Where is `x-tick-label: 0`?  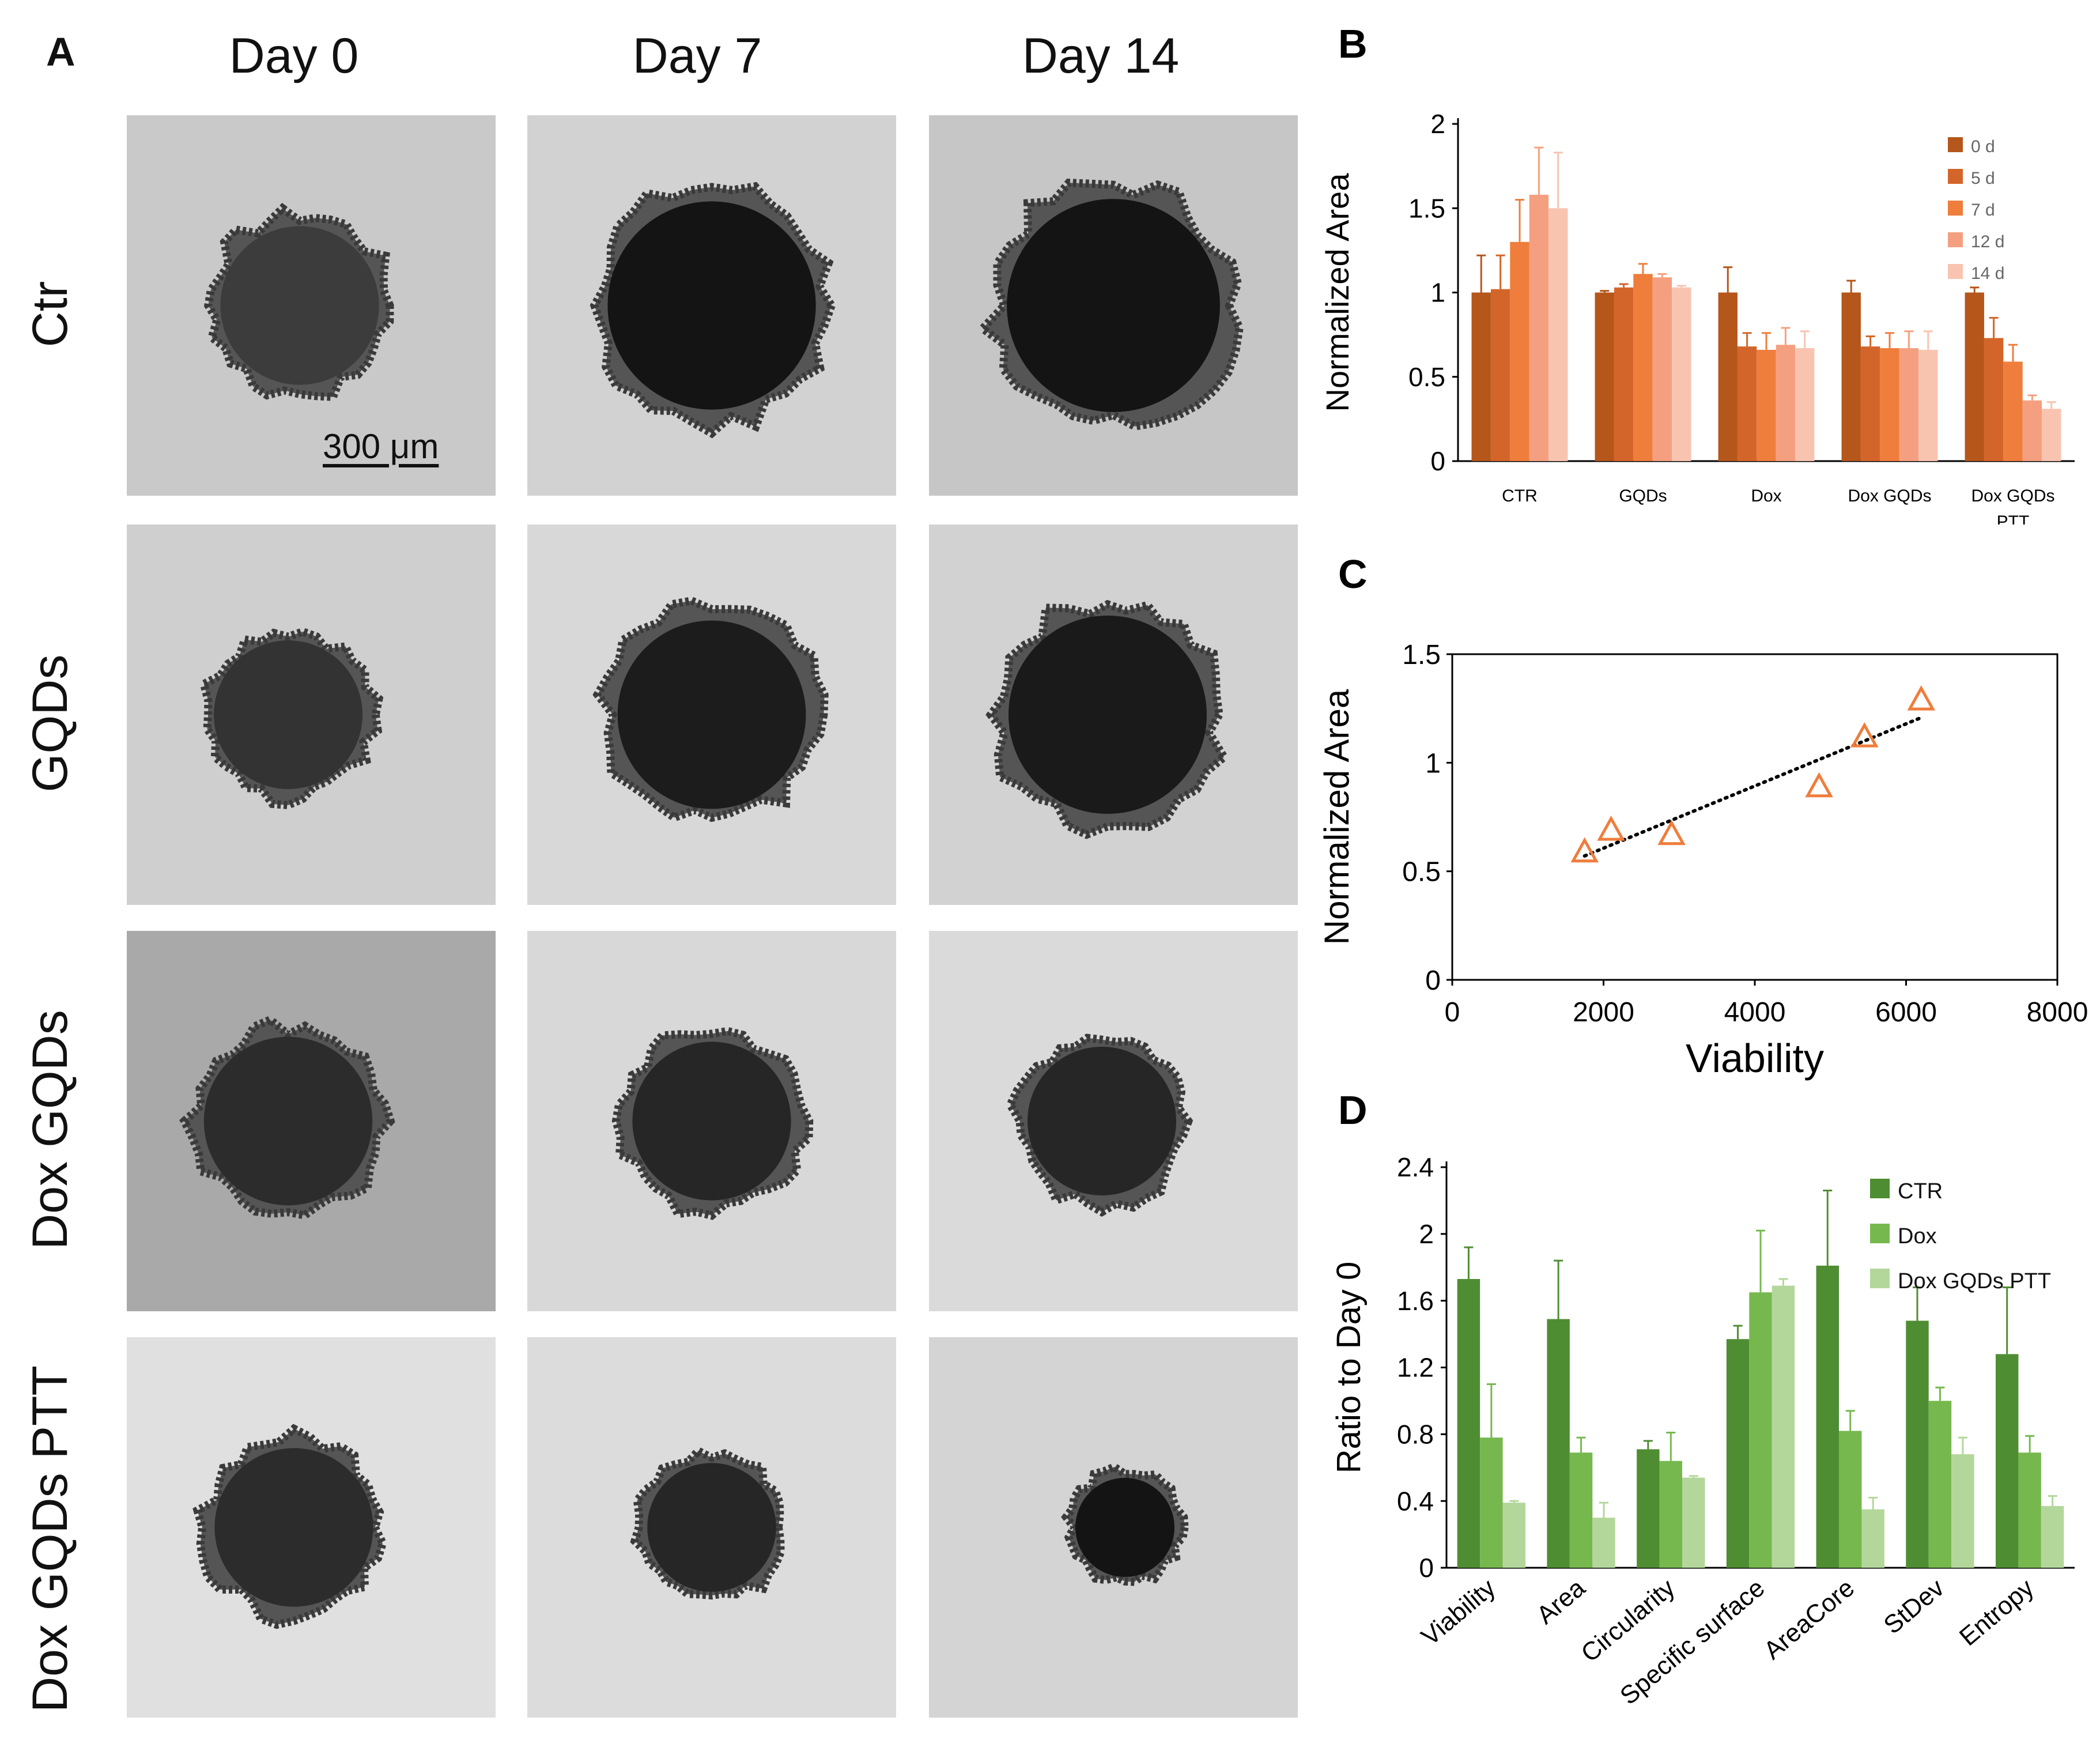 x-tick-label: 0 is located at coordinates (1452, 1012).